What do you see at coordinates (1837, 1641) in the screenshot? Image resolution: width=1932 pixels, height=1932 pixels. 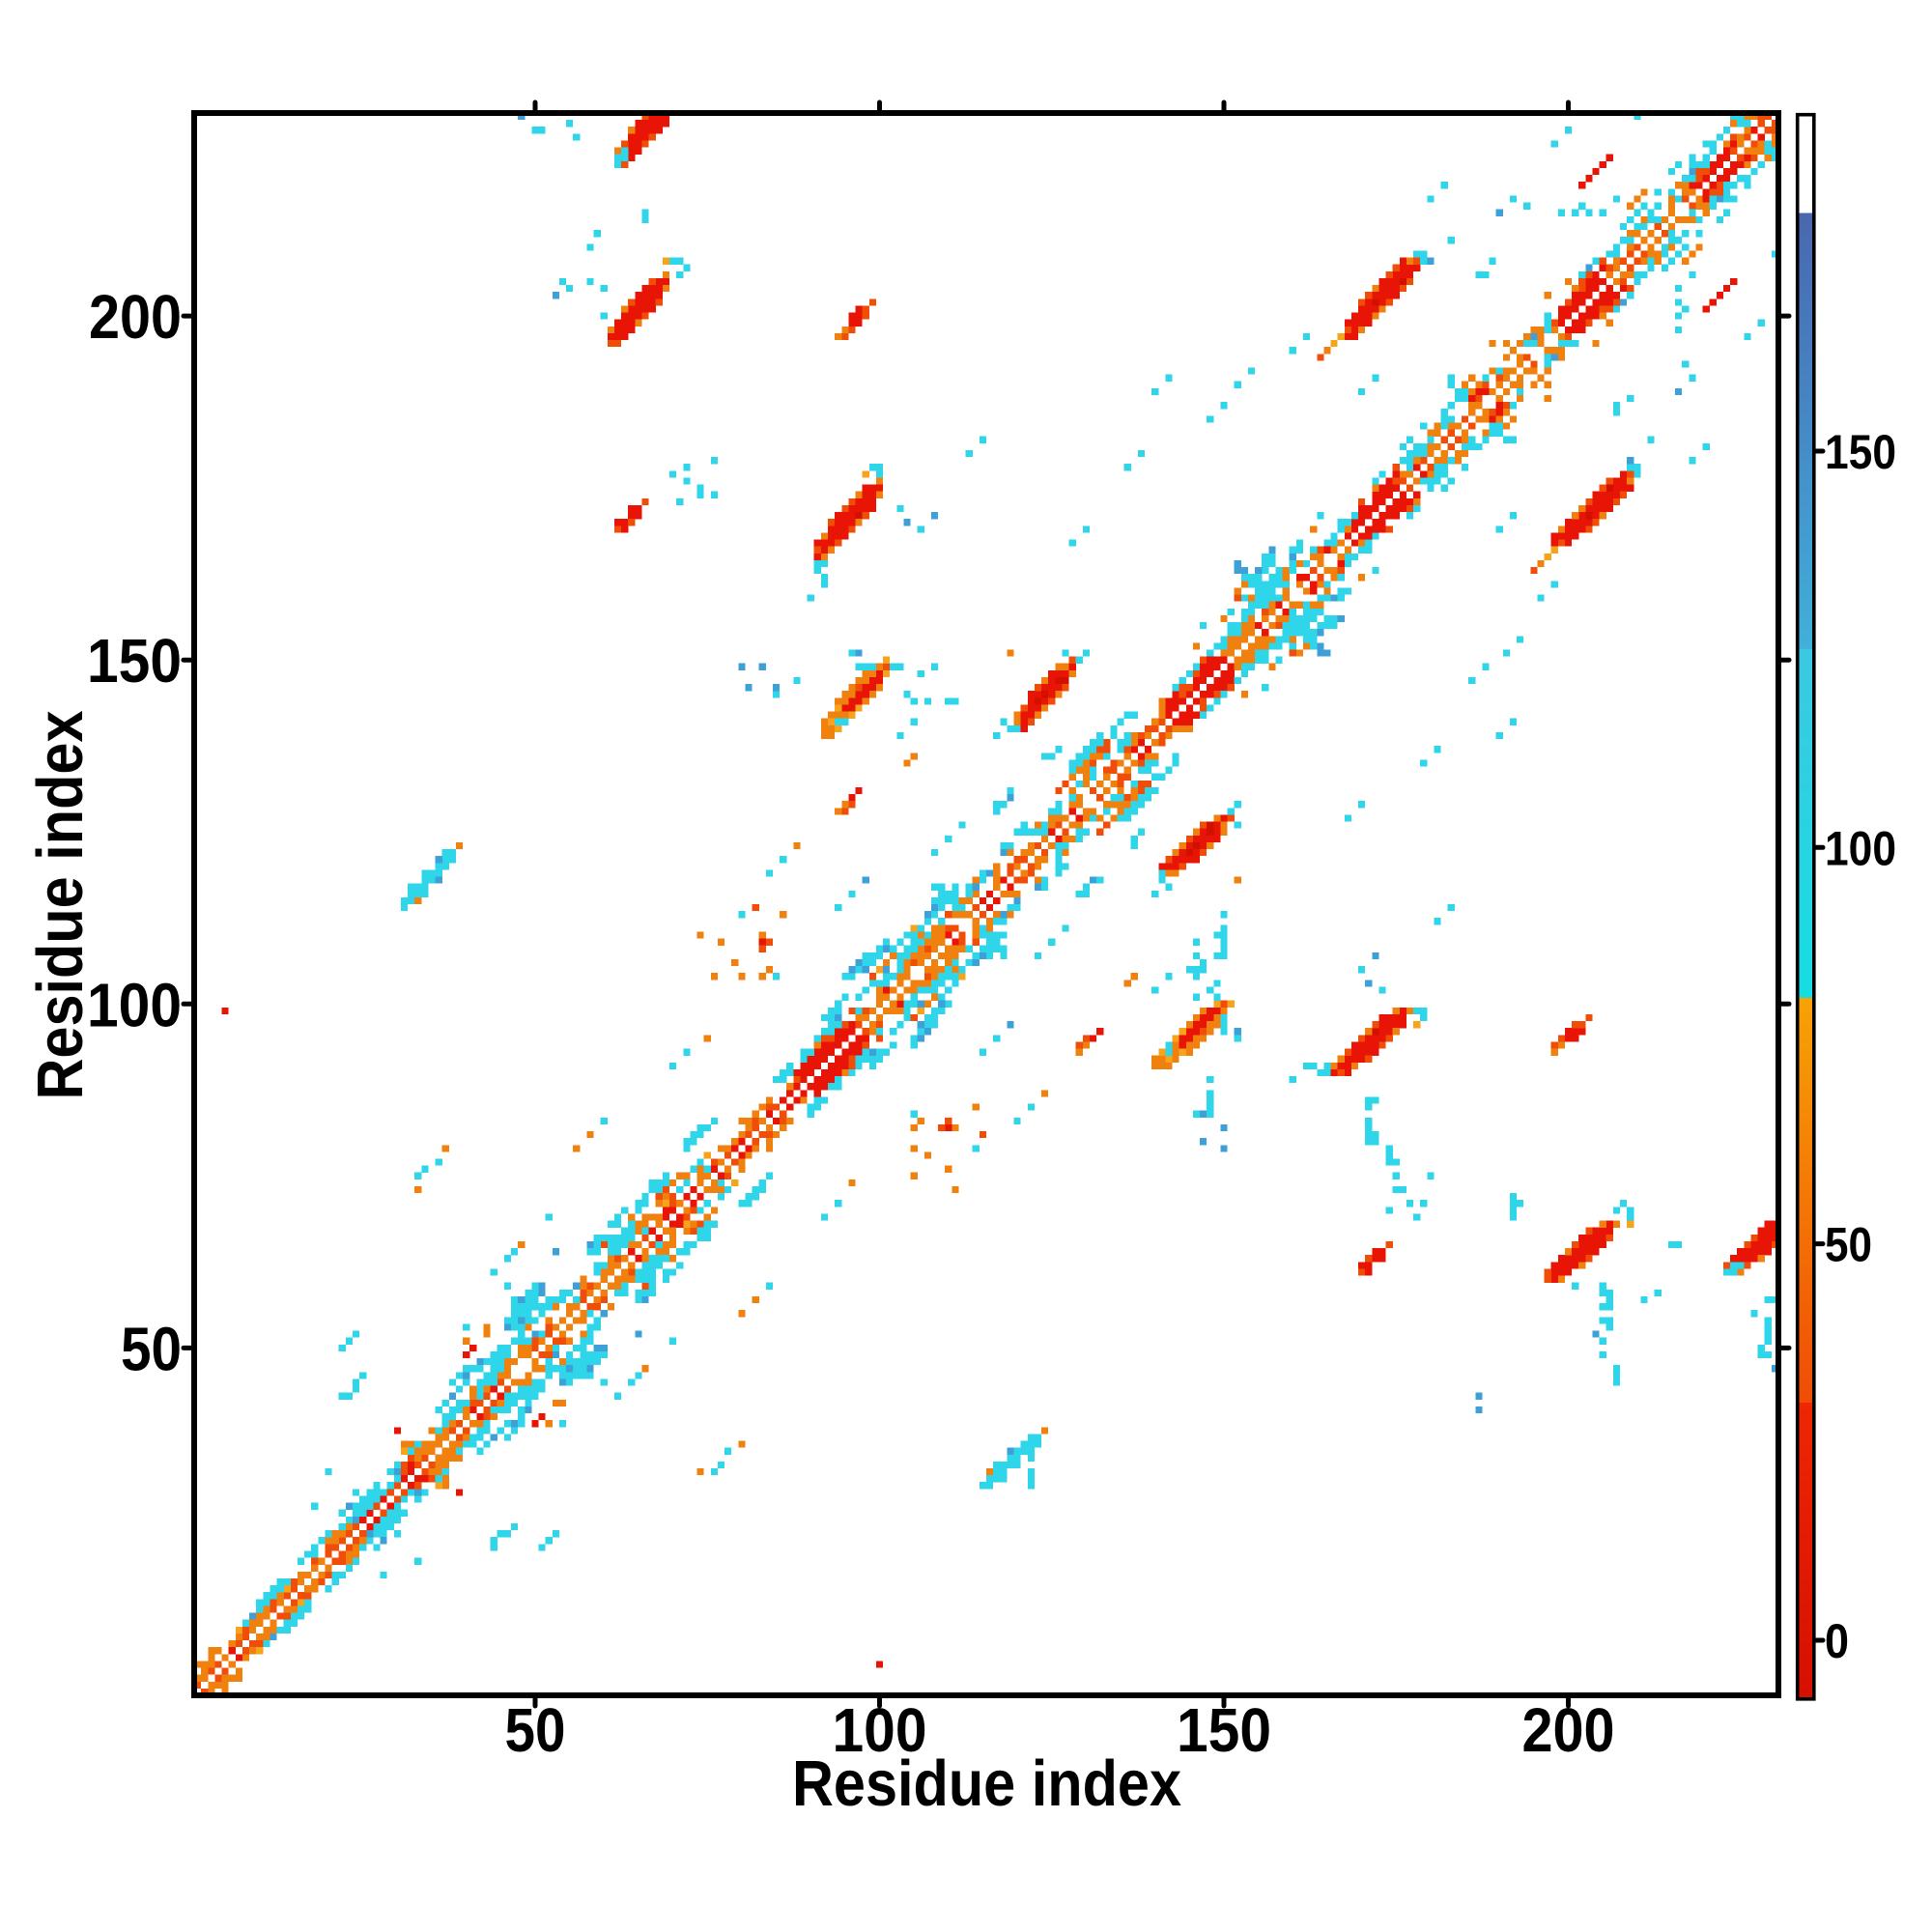 I see `svg-text: 0` at bounding box center [1837, 1641].